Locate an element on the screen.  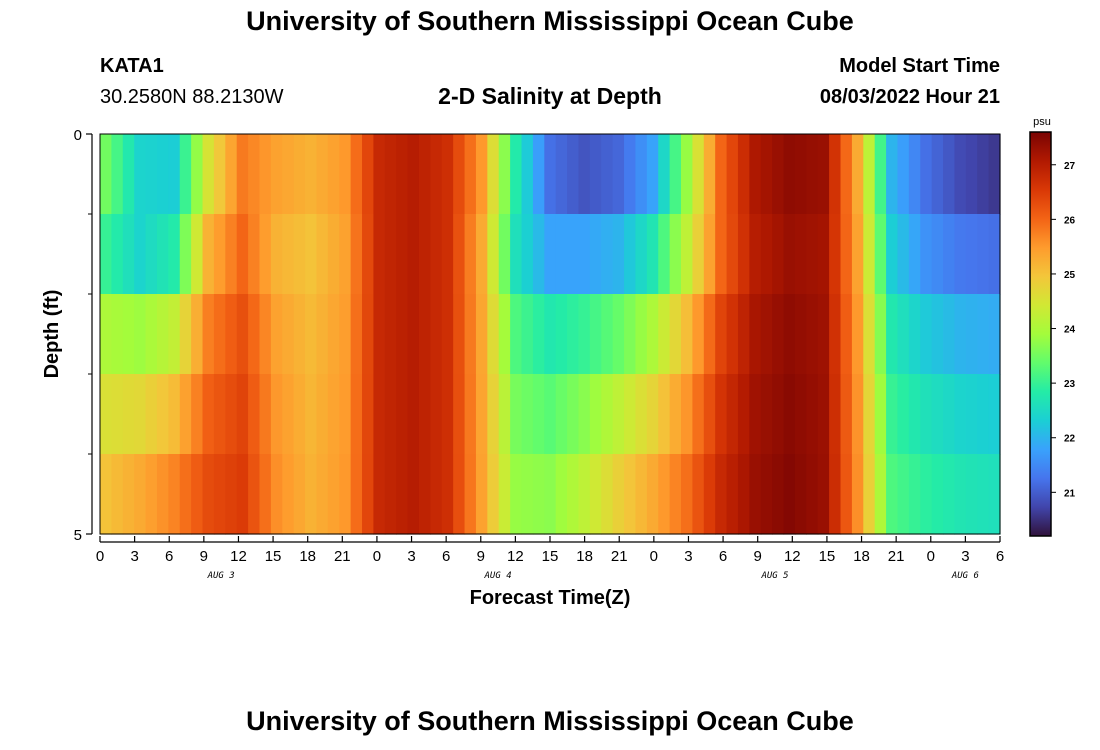
x-tick-label: 3 is located at coordinates (688, 556).